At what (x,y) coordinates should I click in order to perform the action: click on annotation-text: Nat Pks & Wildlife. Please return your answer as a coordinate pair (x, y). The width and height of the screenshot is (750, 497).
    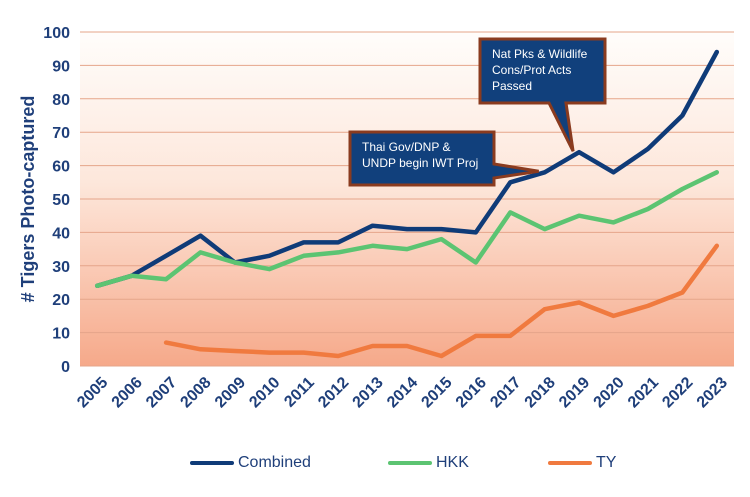
    Looking at the image, I should click on (540, 54).